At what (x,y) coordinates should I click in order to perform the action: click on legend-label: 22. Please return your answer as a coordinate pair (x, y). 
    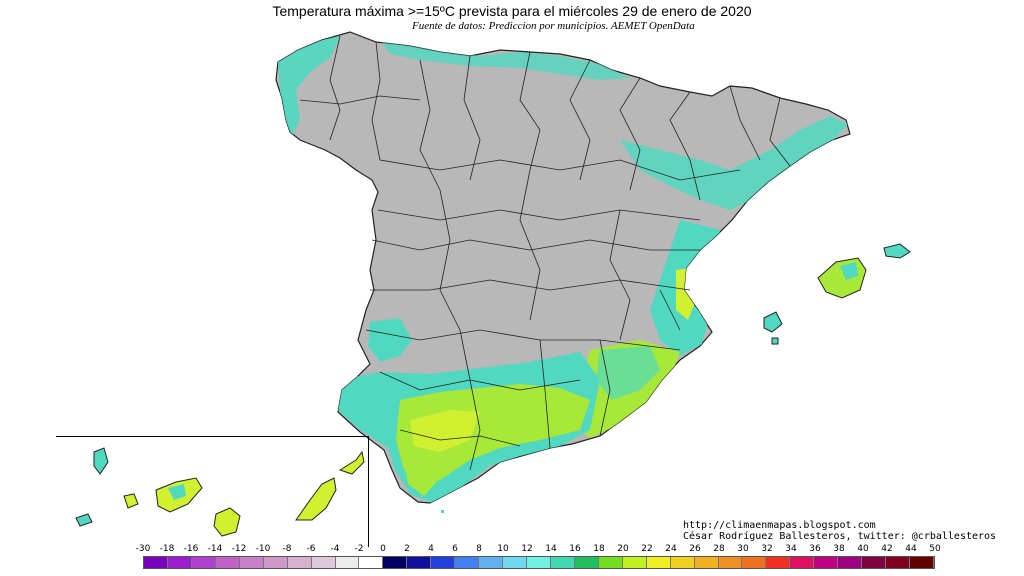
    Looking at the image, I should click on (647, 549).